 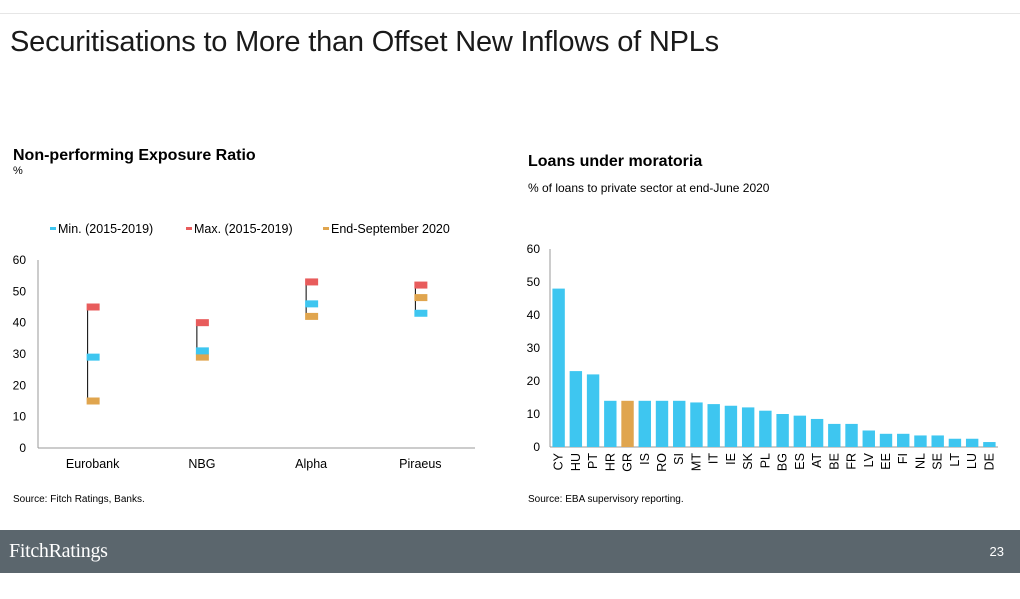 I want to click on left-chart-unit: %, so click(x=18, y=171).